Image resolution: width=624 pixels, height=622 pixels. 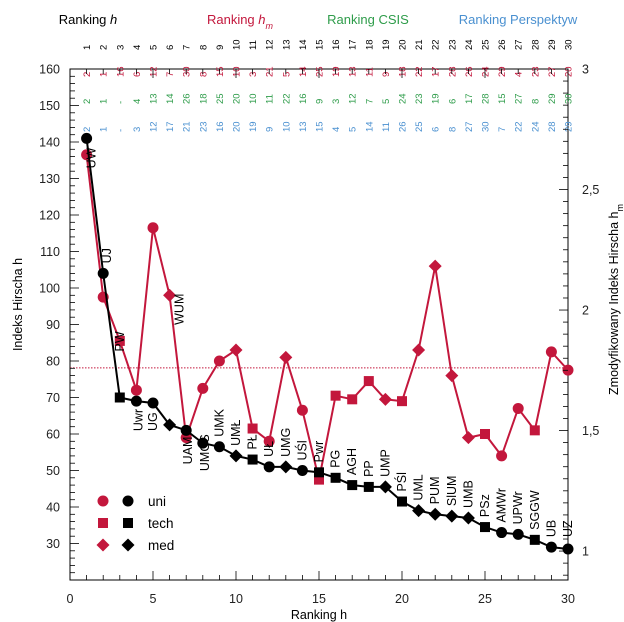 What do you see at coordinates (369, 72) in the screenshot?
I see `ranking-hm-value: 11` at bounding box center [369, 72].